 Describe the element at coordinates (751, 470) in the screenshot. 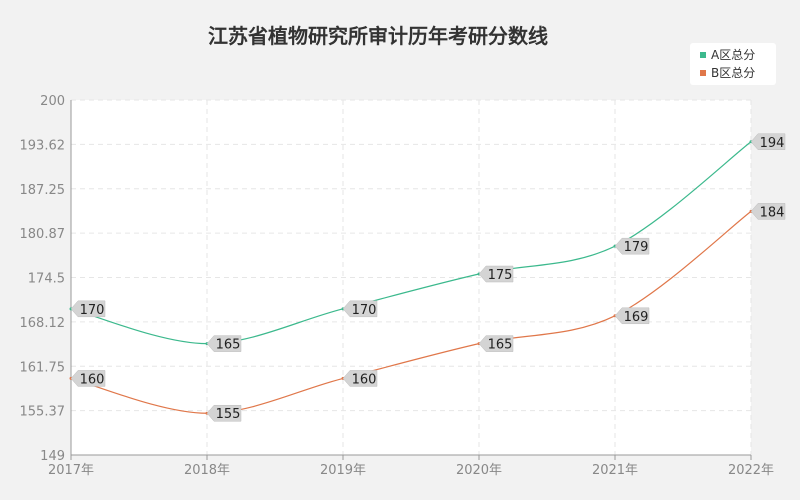

I see `x-tick-label: 2022年` at that location.